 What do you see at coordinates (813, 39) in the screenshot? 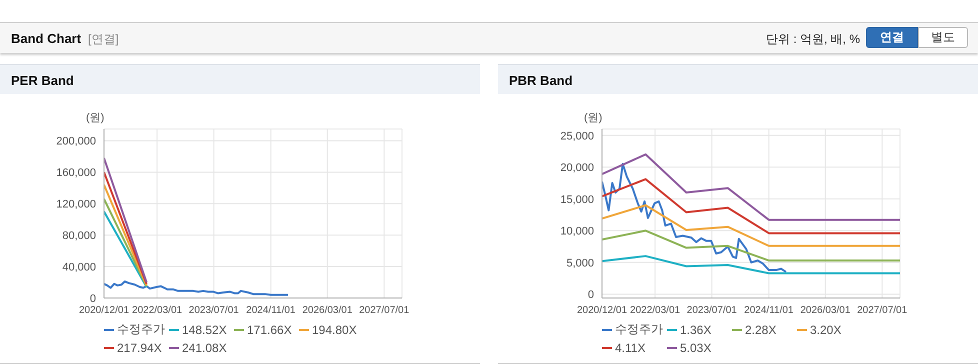
I see `text: 단위 : 억원, 배, %` at bounding box center [813, 39].